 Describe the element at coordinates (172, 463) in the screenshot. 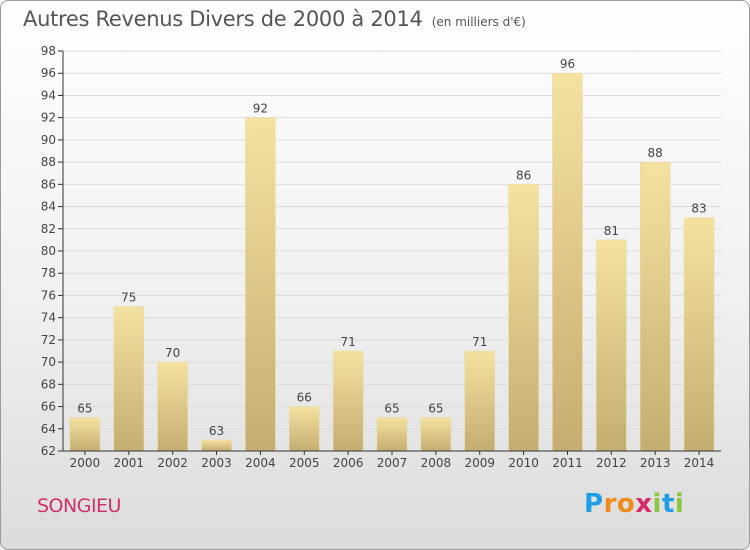

I see `x-tick-label-2002: 2002` at that location.